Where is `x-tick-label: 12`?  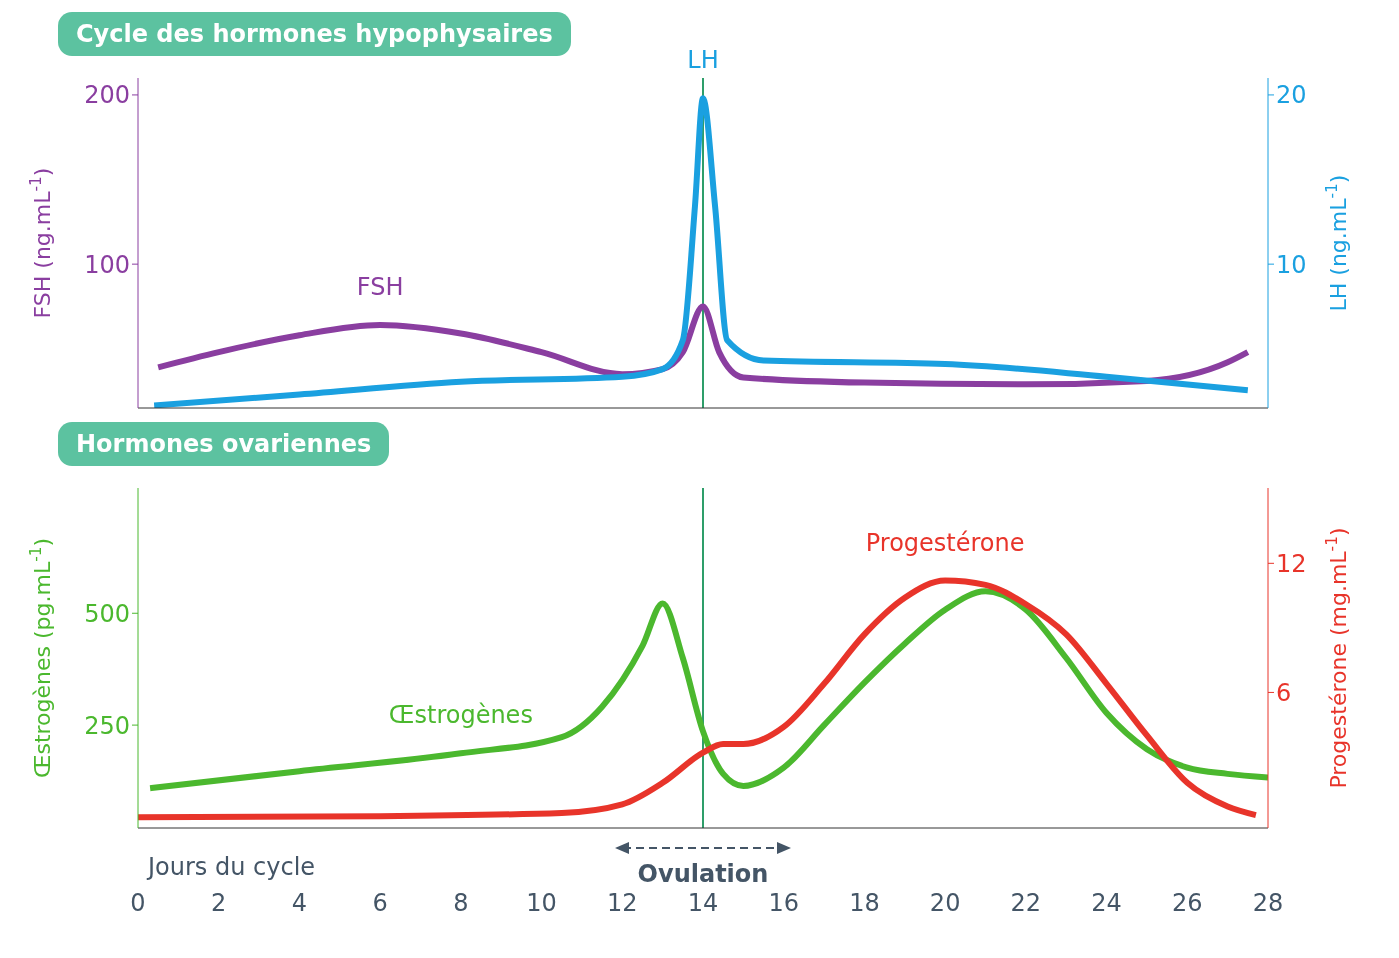
x-tick-label: 12 is located at coordinates (622, 903).